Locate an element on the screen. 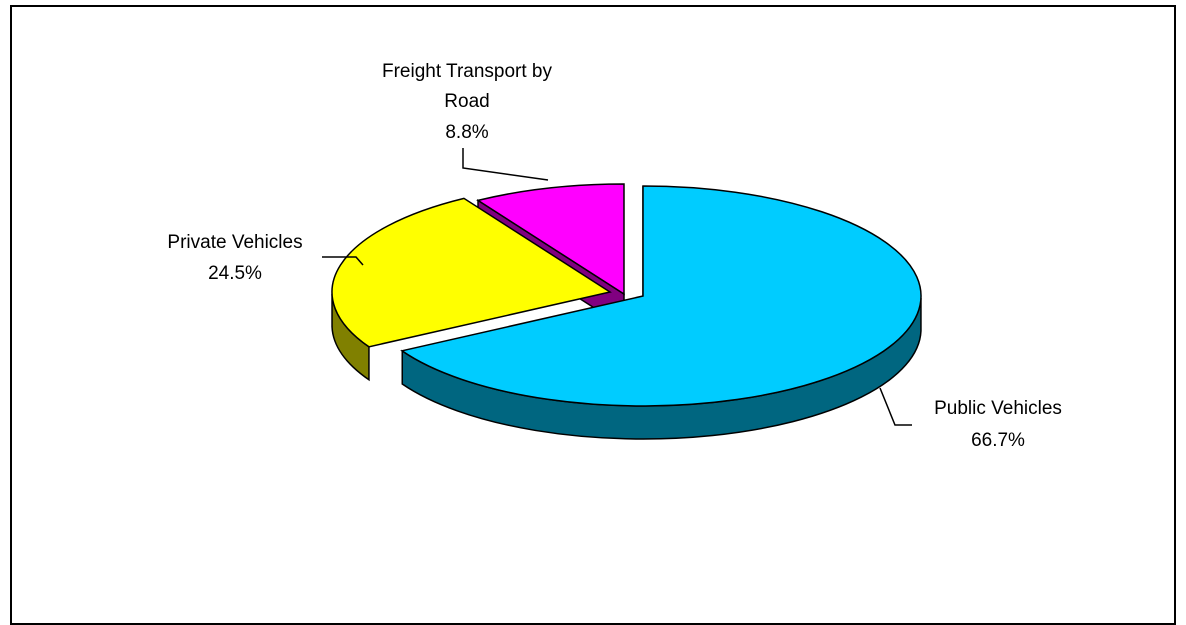  freight-transport-slice is located at coordinates (550, 239).